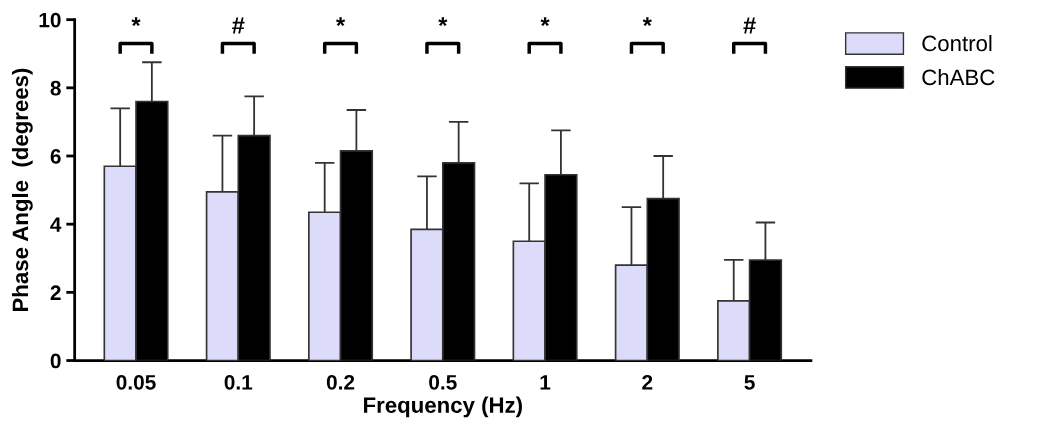  Describe the element at coordinates (22, 190) in the screenshot. I see `y-axis-title: Phase Angle (degrees)` at that location.